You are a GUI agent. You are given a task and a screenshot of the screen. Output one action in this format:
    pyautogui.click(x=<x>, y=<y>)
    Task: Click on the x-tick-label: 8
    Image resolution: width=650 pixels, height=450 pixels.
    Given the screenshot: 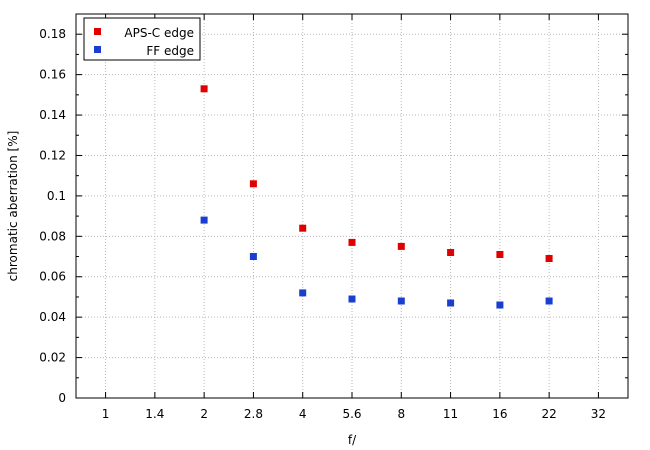 What is the action you would take?
    pyautogui.click(x=401, y=414)
    